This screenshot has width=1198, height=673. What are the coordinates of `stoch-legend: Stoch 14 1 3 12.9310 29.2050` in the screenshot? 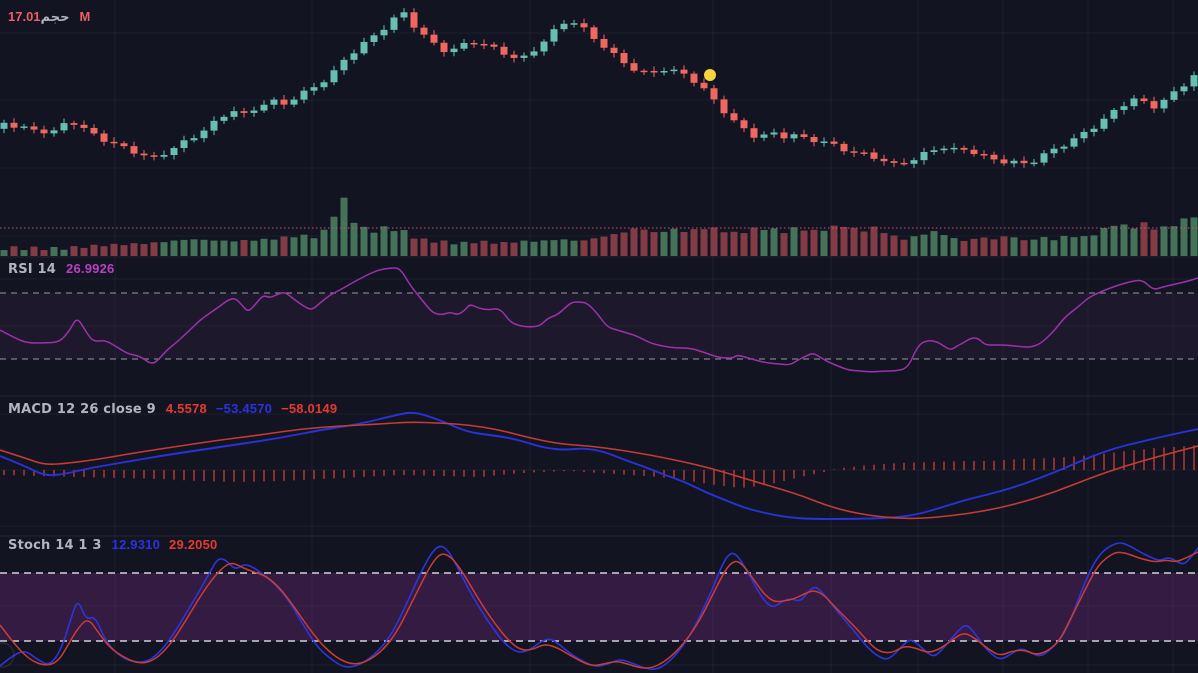 It's located at (117, 545).